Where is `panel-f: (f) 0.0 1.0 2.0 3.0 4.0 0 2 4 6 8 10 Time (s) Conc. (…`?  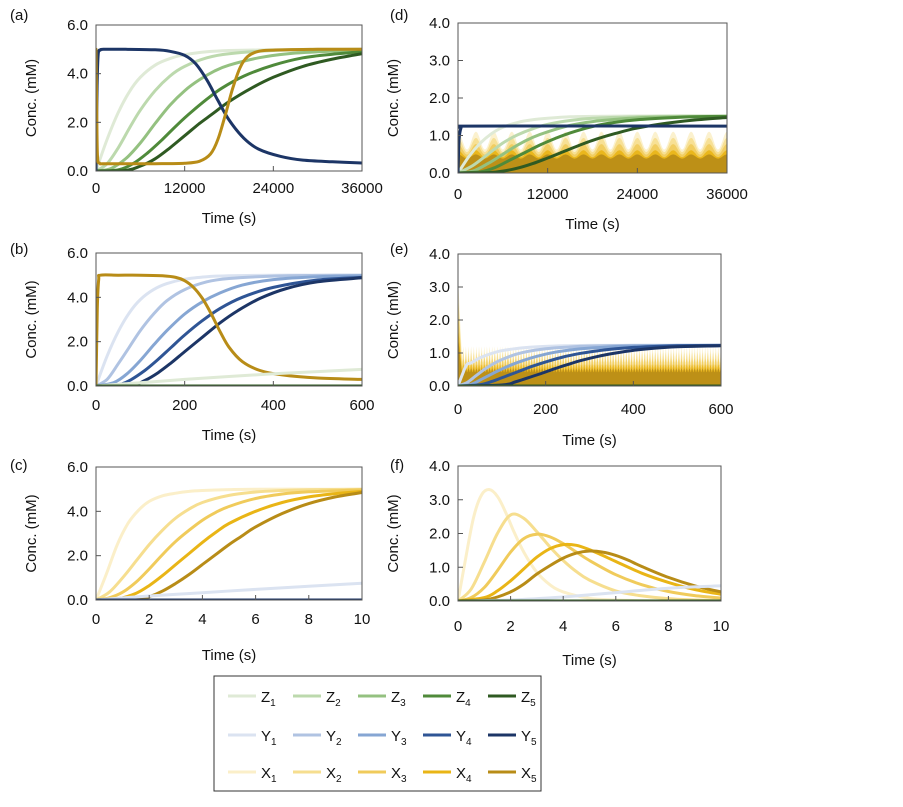 panel-f: (f) 0.0 1.0 2.0 3.0 4.0 0 2 4 6 8 10 Time (s) Conc. (… is located at coordinates (557, 563).